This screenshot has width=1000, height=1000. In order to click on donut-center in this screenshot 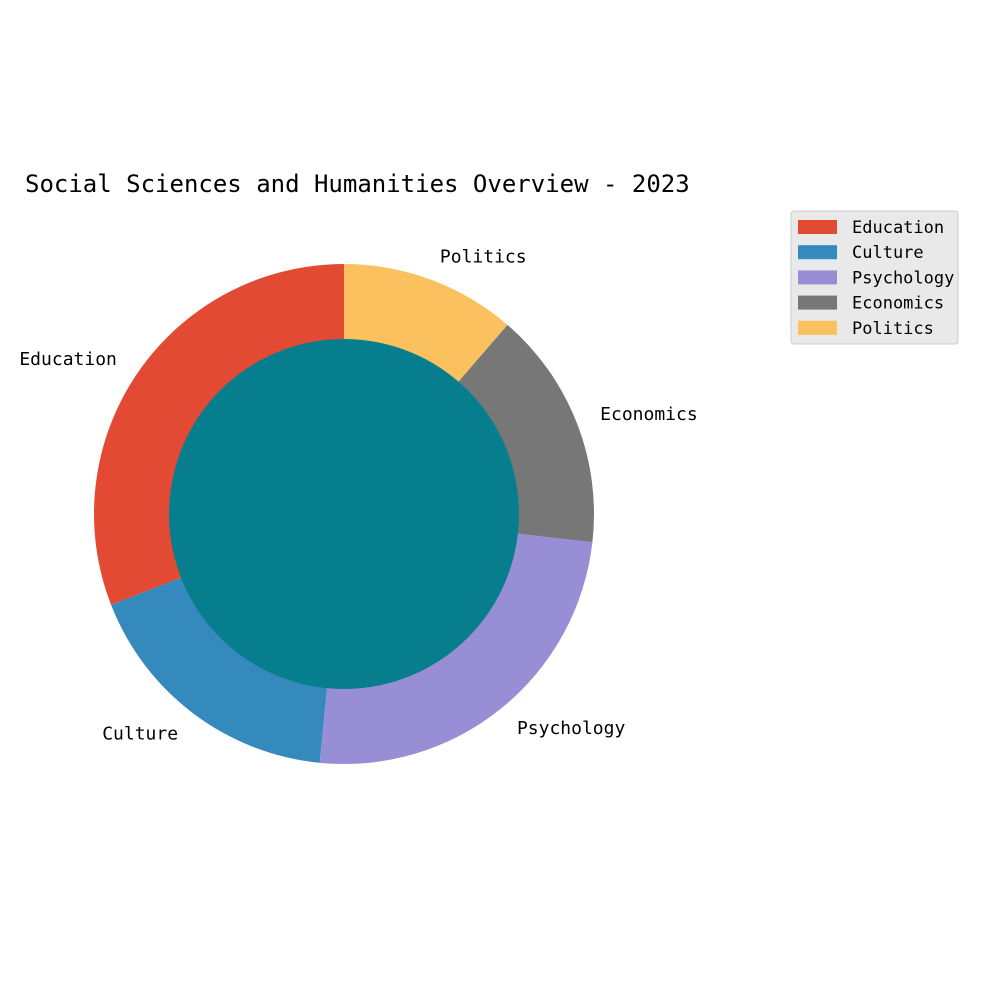, I will do `click(344, 514)`.